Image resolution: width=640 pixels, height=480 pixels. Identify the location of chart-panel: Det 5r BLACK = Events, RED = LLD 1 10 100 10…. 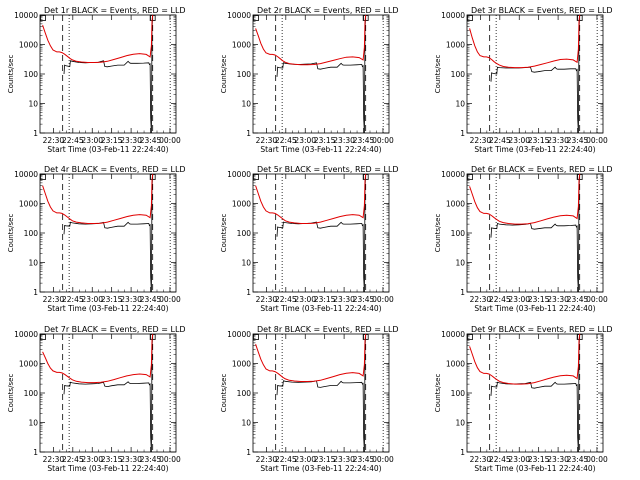
(309, 239).